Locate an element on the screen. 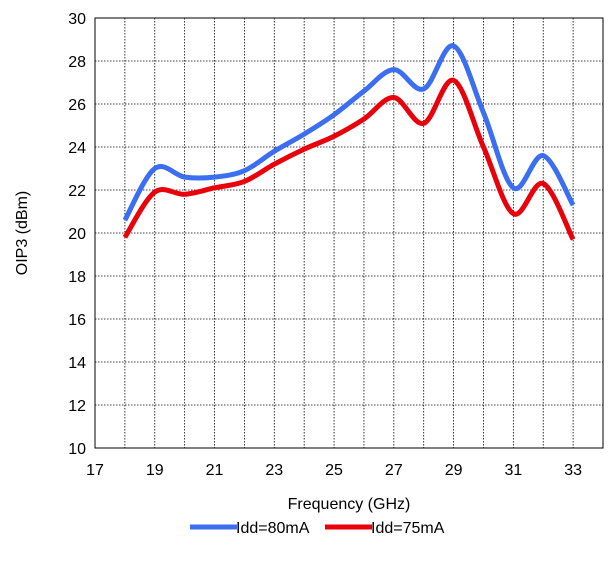 The image size is (616, 566). y-tick-label: 18 is located at coordinates (77, 277).